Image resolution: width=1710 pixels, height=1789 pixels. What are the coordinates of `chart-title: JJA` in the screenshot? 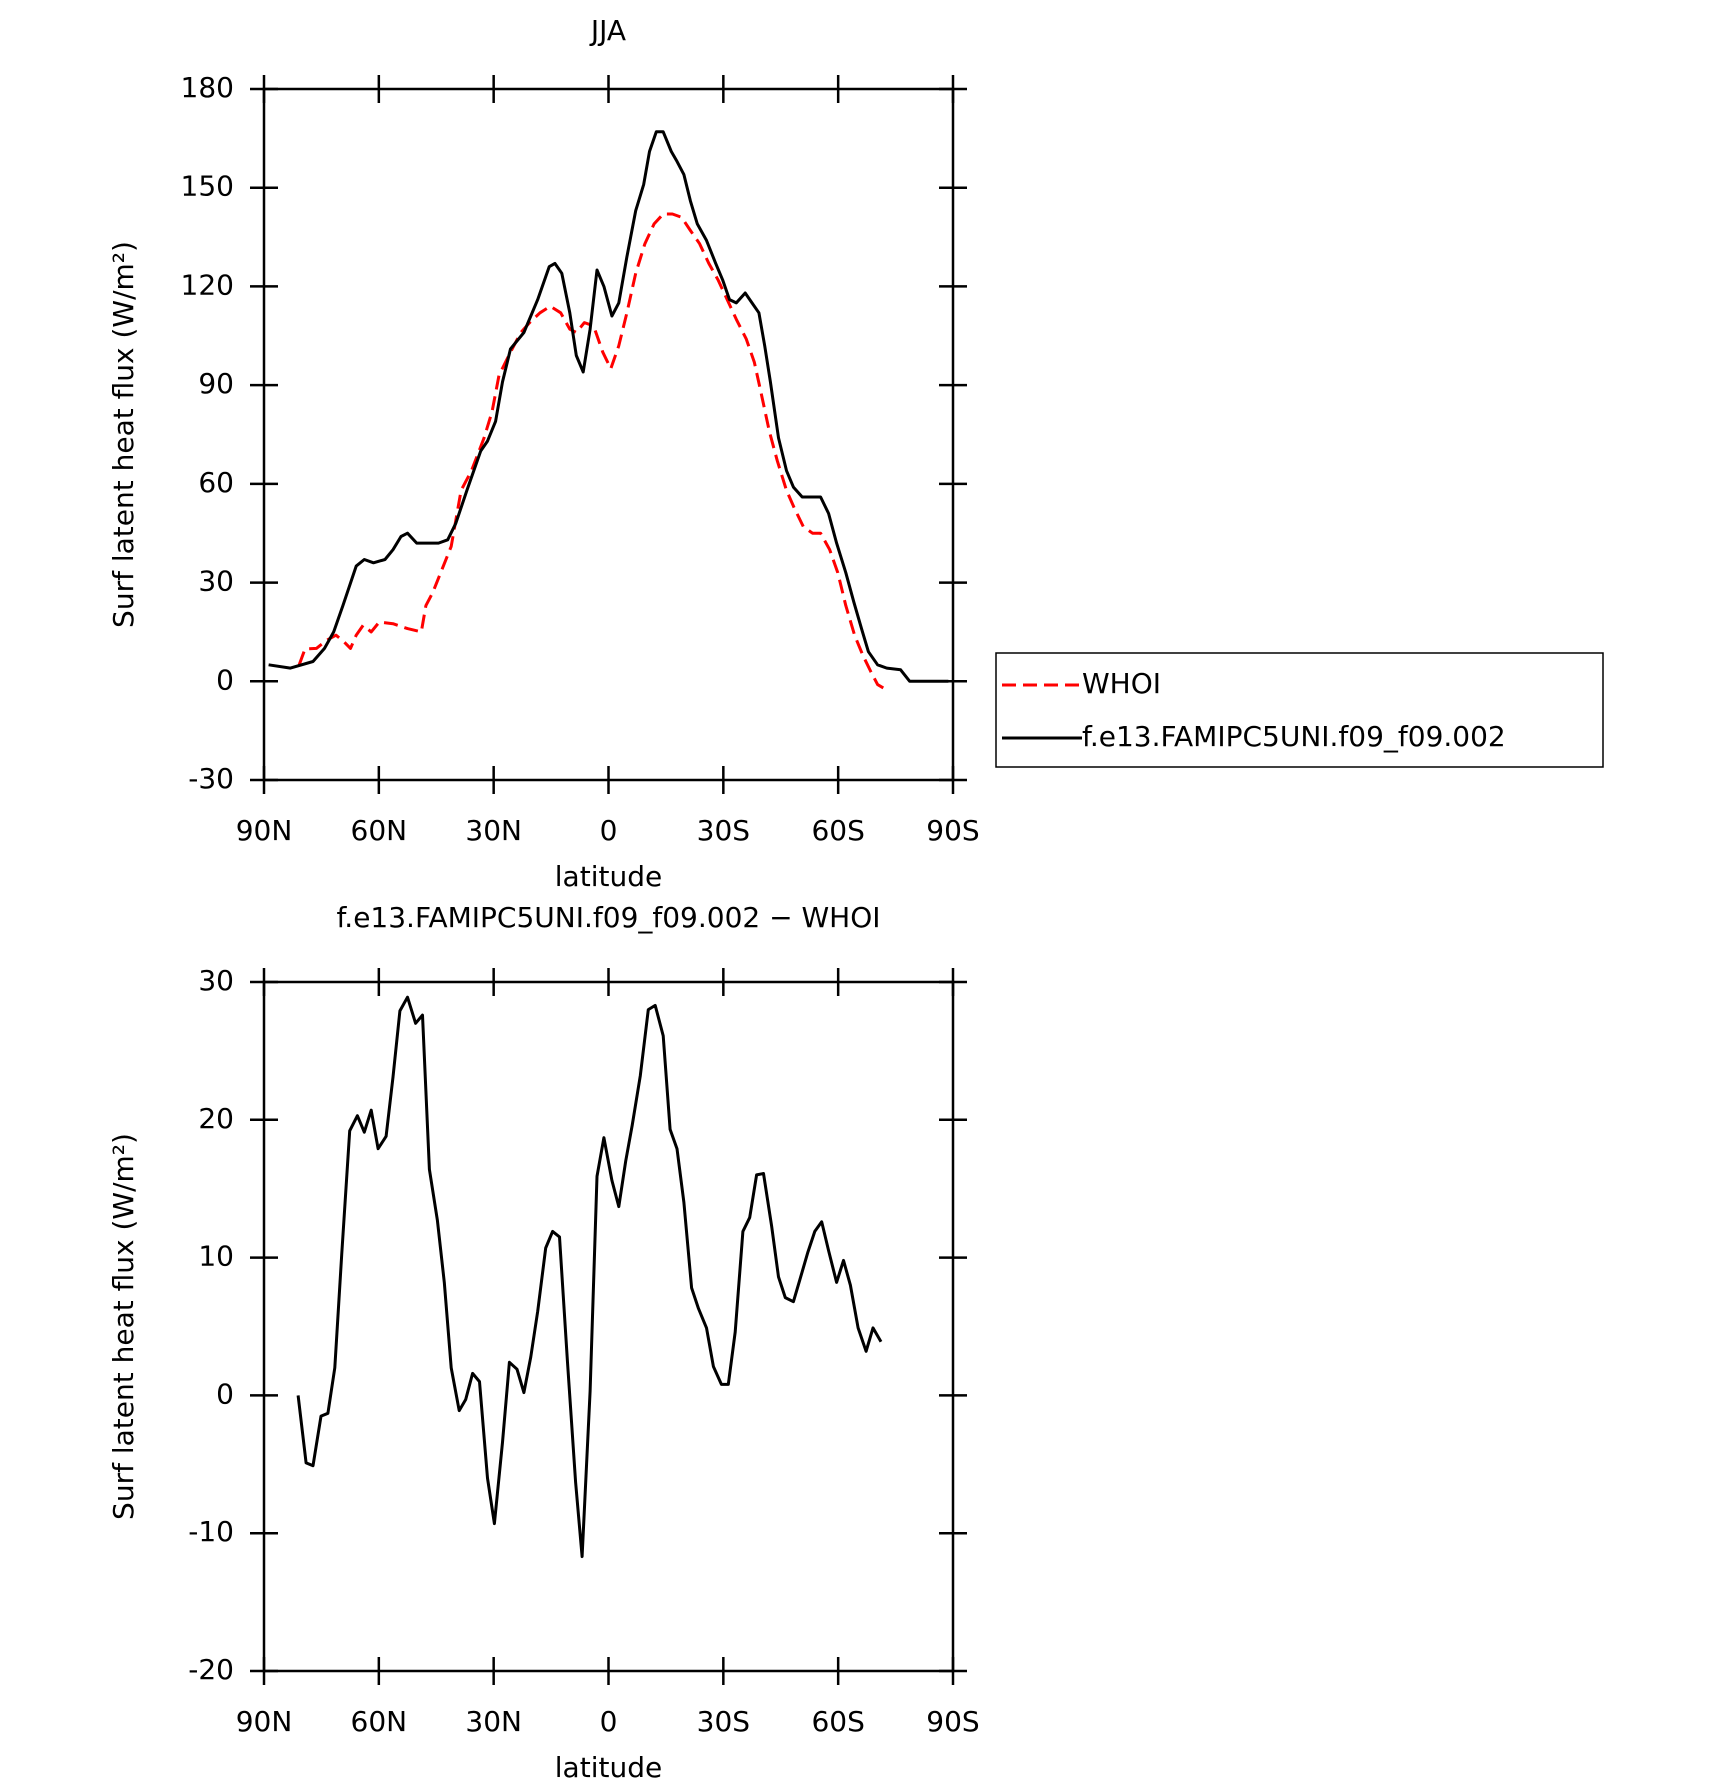 It's located at (607, 30).